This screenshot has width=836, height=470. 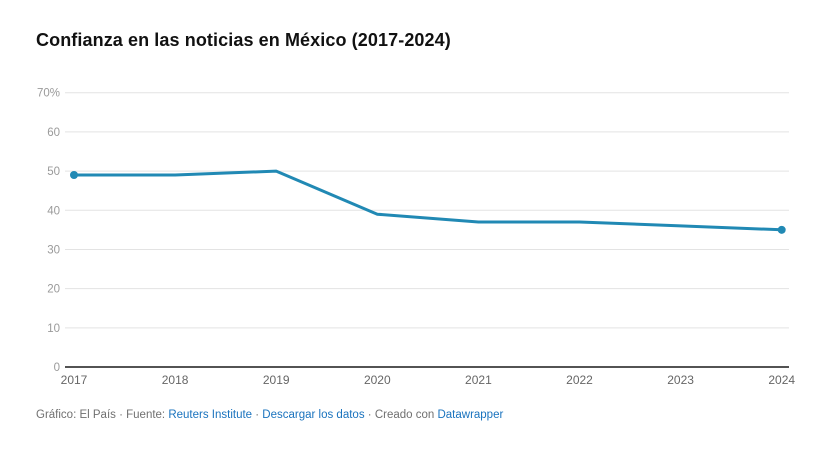 What do you see at coordinates (579, 380) in the screenshot?
I see `x-tick-label: 2022` at bounding box center [579, 380].